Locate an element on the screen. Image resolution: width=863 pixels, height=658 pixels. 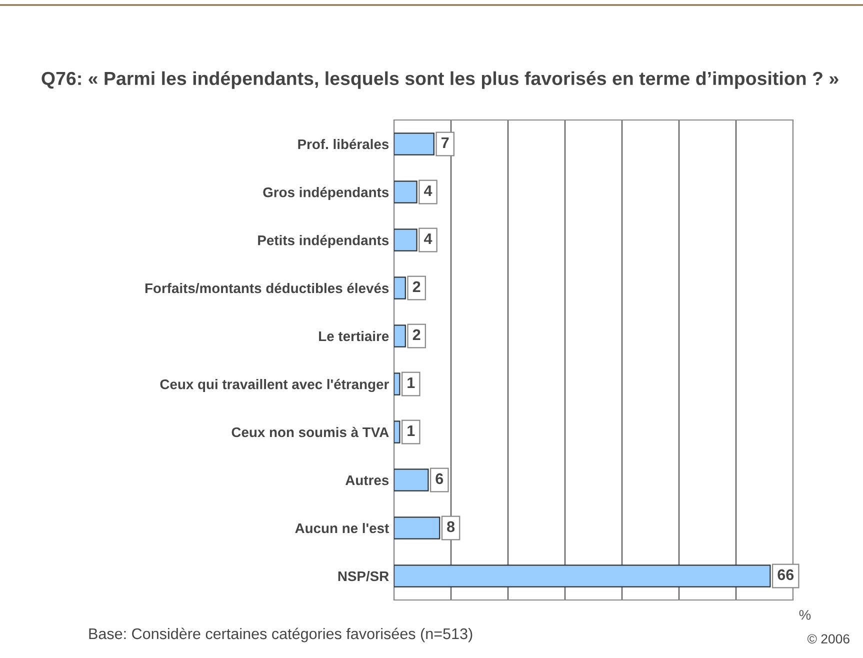
y-tick-label: Petits indépendants is located at coordinates (323, 241).